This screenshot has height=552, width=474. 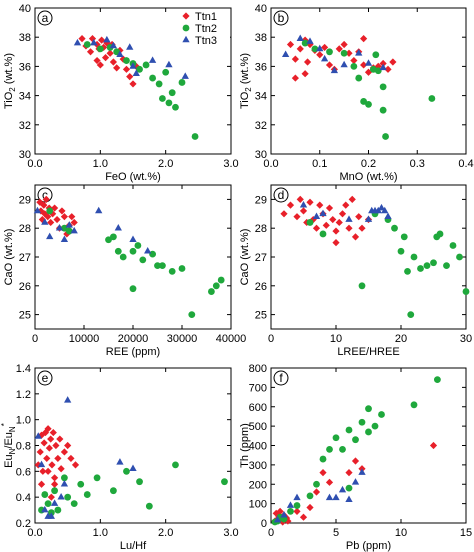 I want to click on panel-label: f, so click(x=281, y=378).